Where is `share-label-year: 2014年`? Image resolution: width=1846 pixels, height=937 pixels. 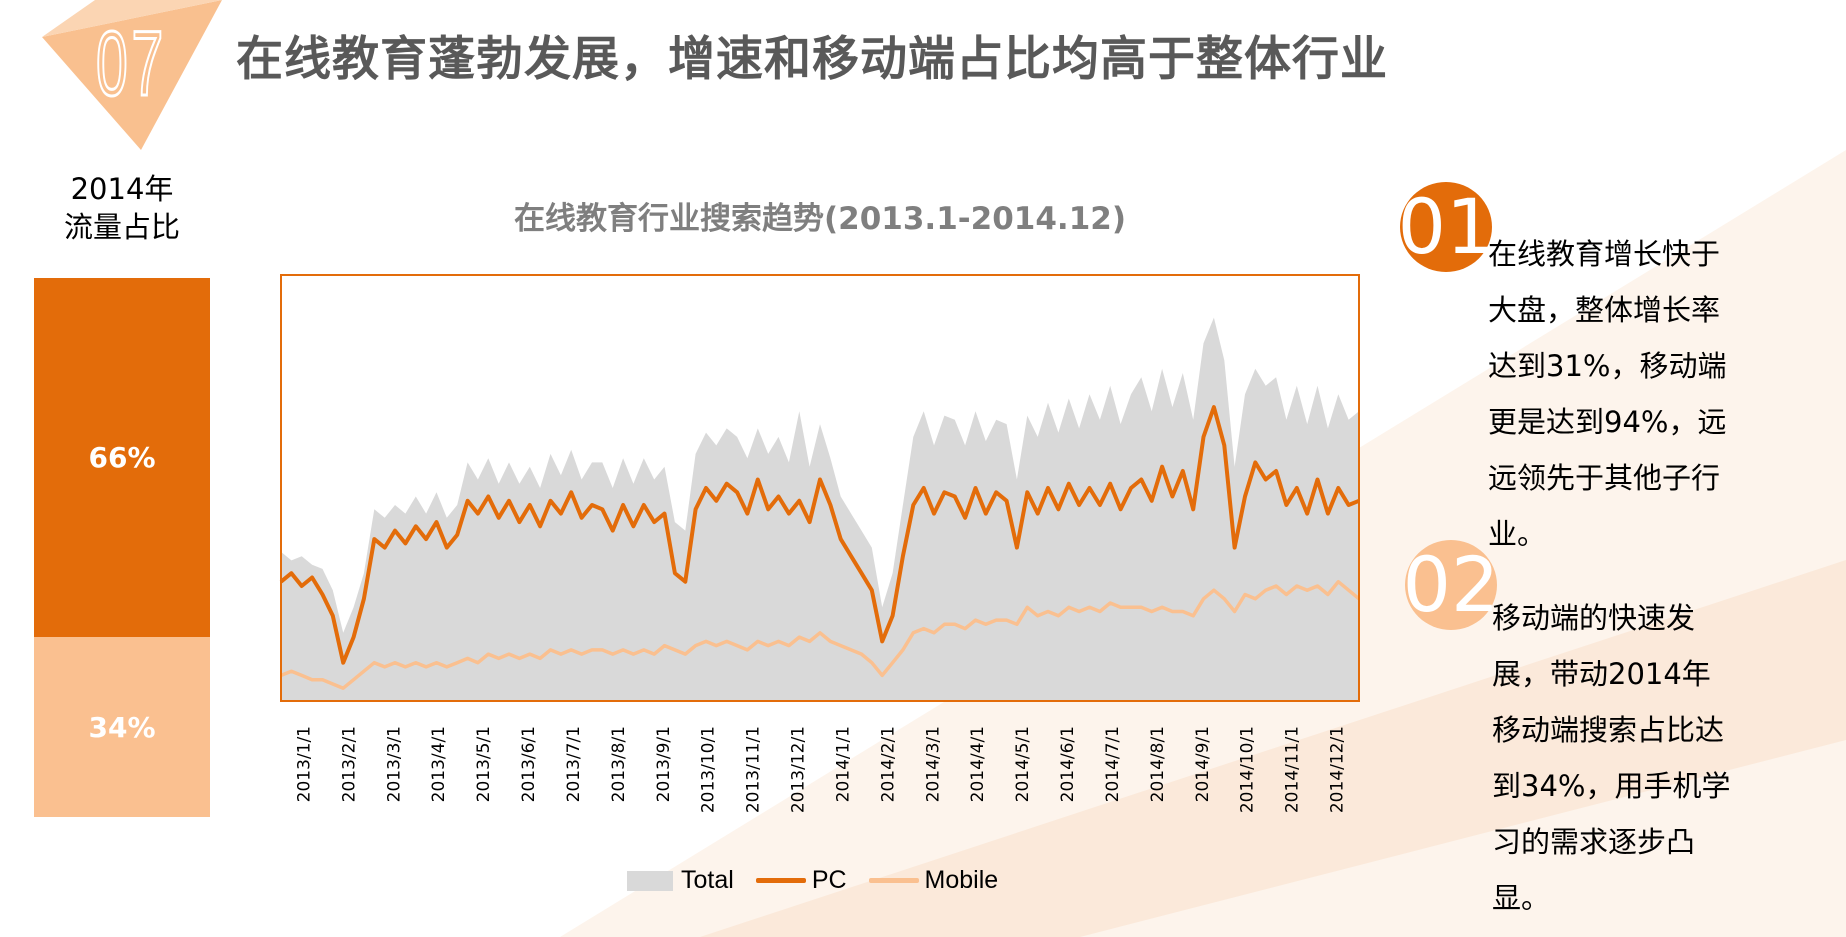 share-label-year: 2014年 is located at coordinates (122, 189).